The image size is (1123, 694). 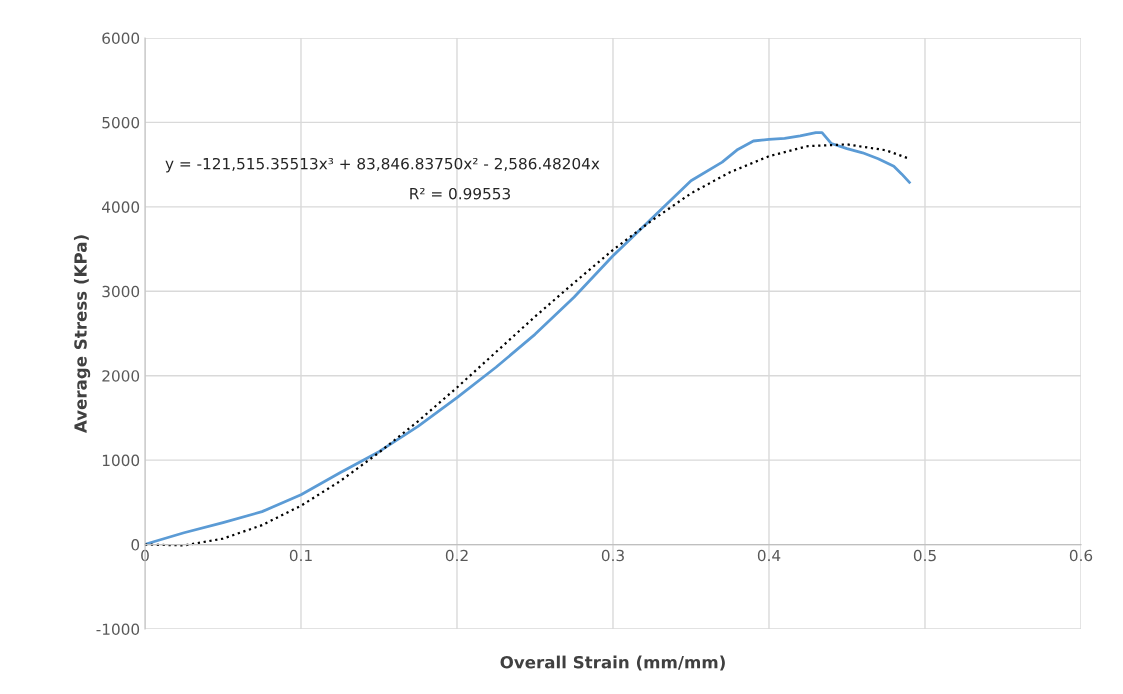 What do you see at coordinates (121, 460) in the screenshot?
I see `y-tick-label: 1000` at bounding box center [121, 460].